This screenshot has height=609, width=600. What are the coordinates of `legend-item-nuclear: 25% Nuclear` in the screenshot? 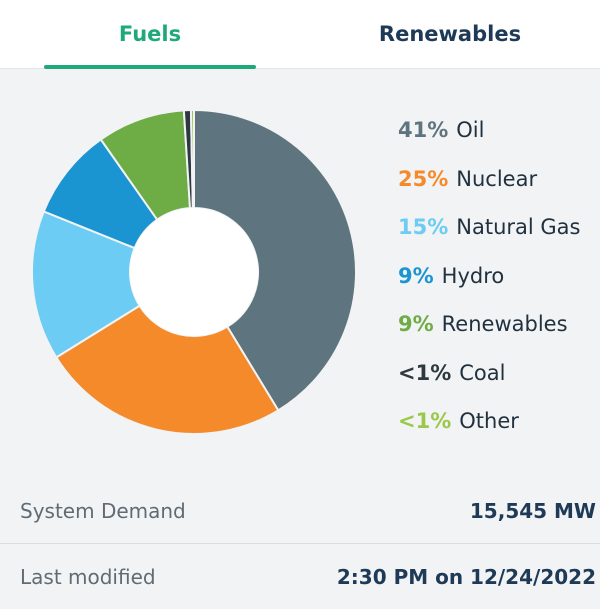 It's located at (498, 191).